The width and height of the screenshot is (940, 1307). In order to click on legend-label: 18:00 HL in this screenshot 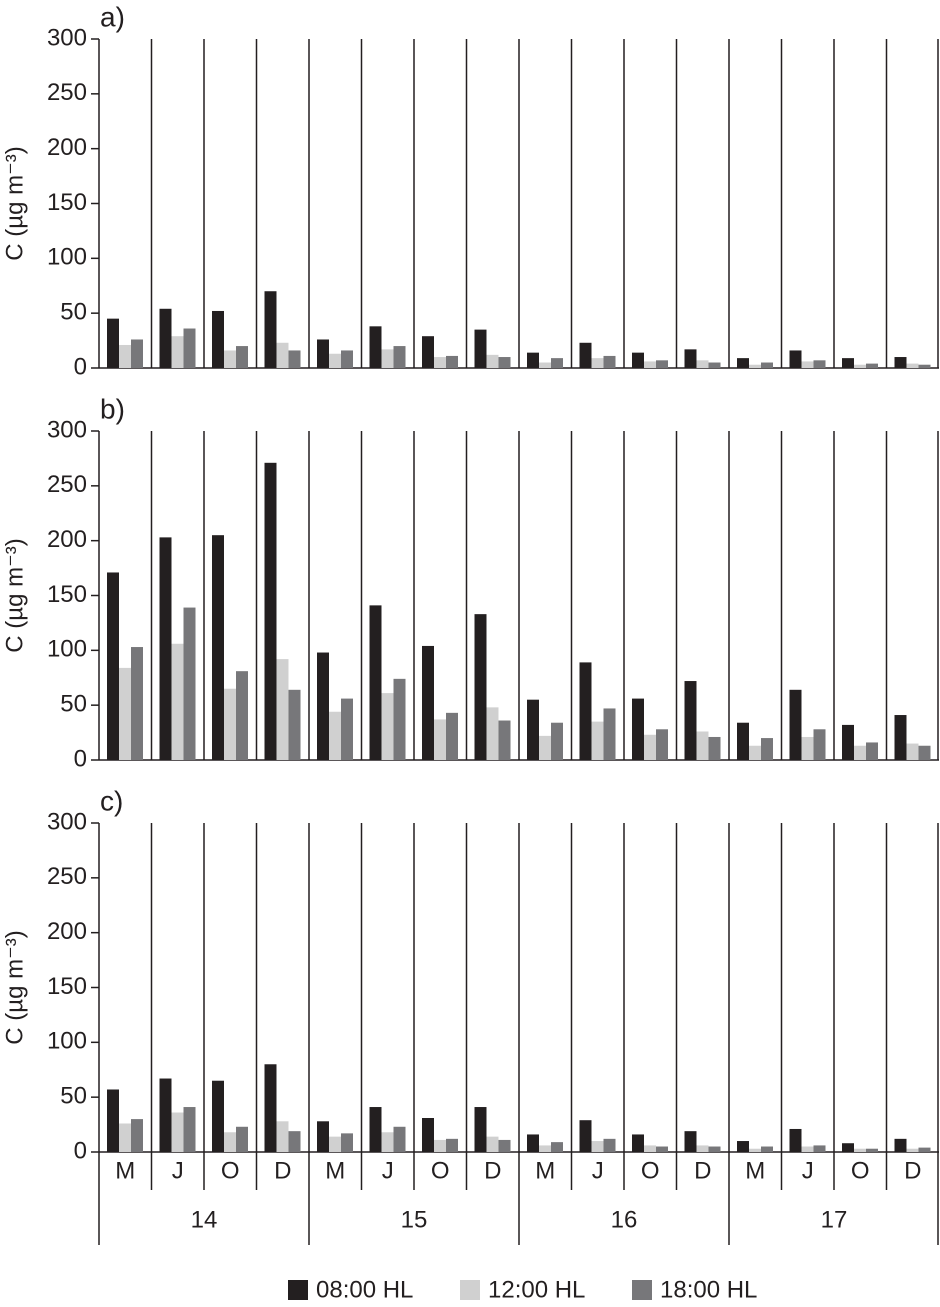, I will do `click(708, 1289)`.